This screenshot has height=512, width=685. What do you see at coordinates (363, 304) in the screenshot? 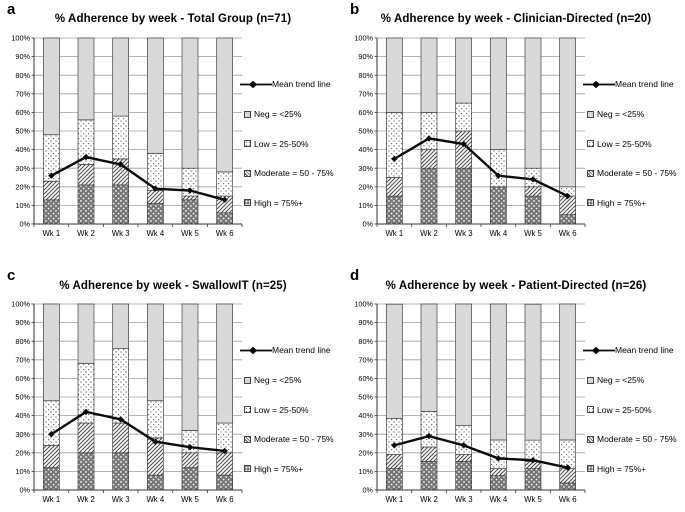
I see `svg-text: 100%` at bounding box center [363, 304].